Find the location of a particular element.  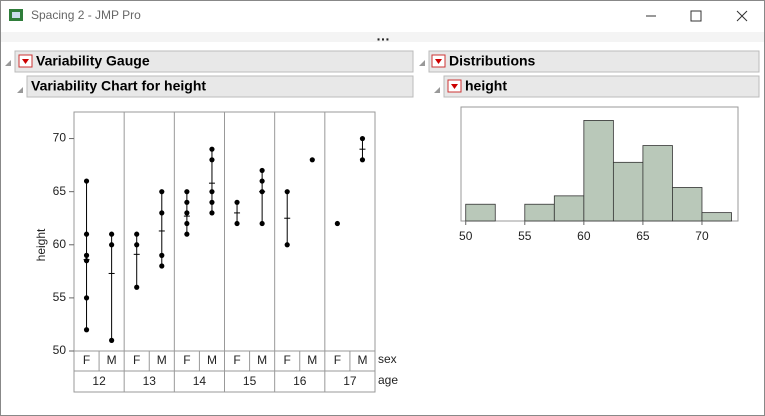

close-button is located at coordinates (742, 16).